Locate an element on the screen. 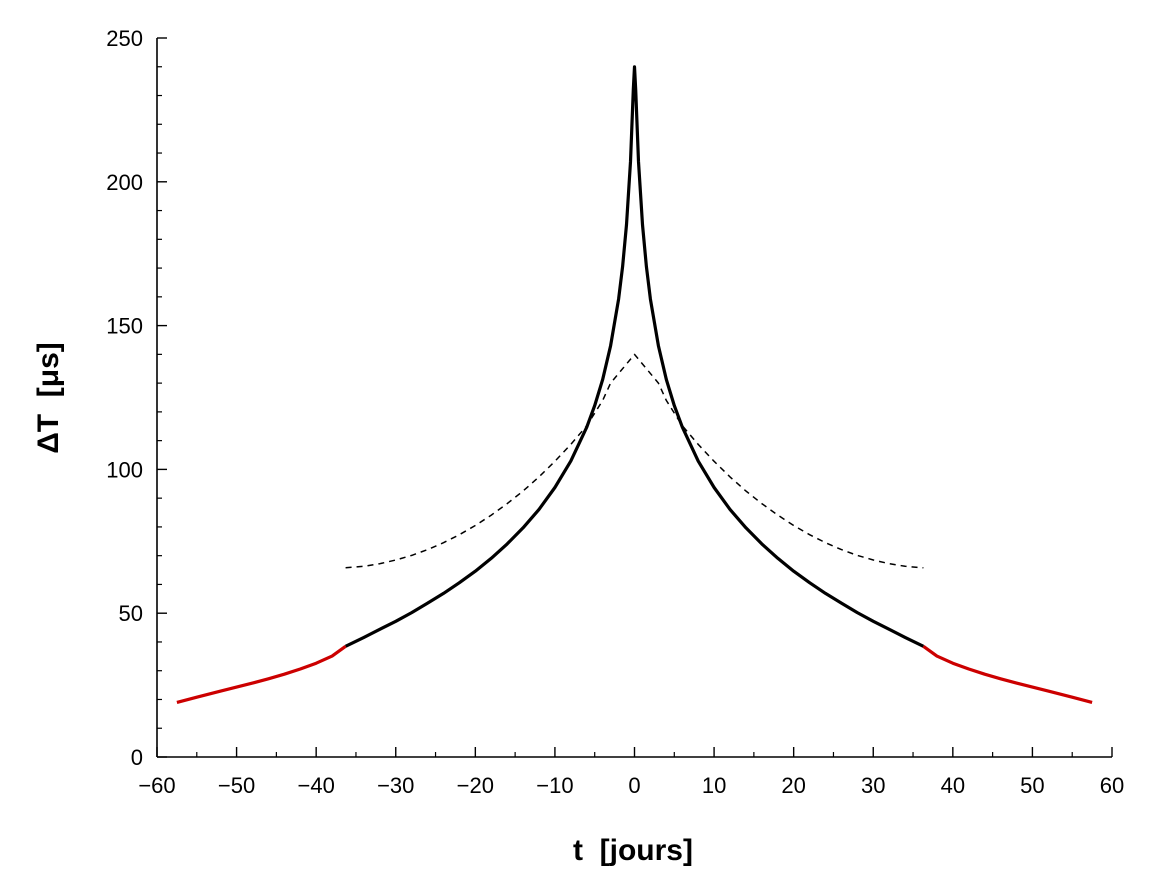 The image size is (1149, 877). x-tick-label: −10 is located at coordinates (554, 785).